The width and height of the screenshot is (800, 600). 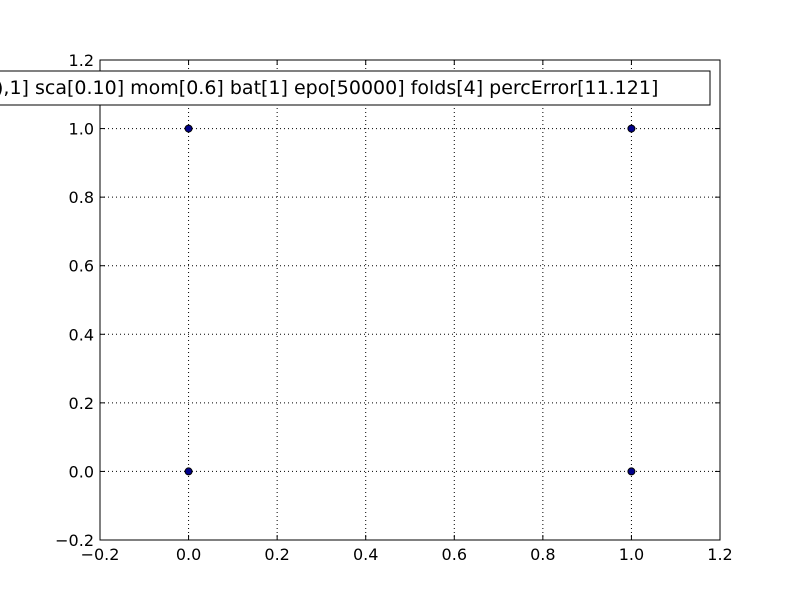 I want to click on x-tick-label: 0.8, so click(x=542, y=554).